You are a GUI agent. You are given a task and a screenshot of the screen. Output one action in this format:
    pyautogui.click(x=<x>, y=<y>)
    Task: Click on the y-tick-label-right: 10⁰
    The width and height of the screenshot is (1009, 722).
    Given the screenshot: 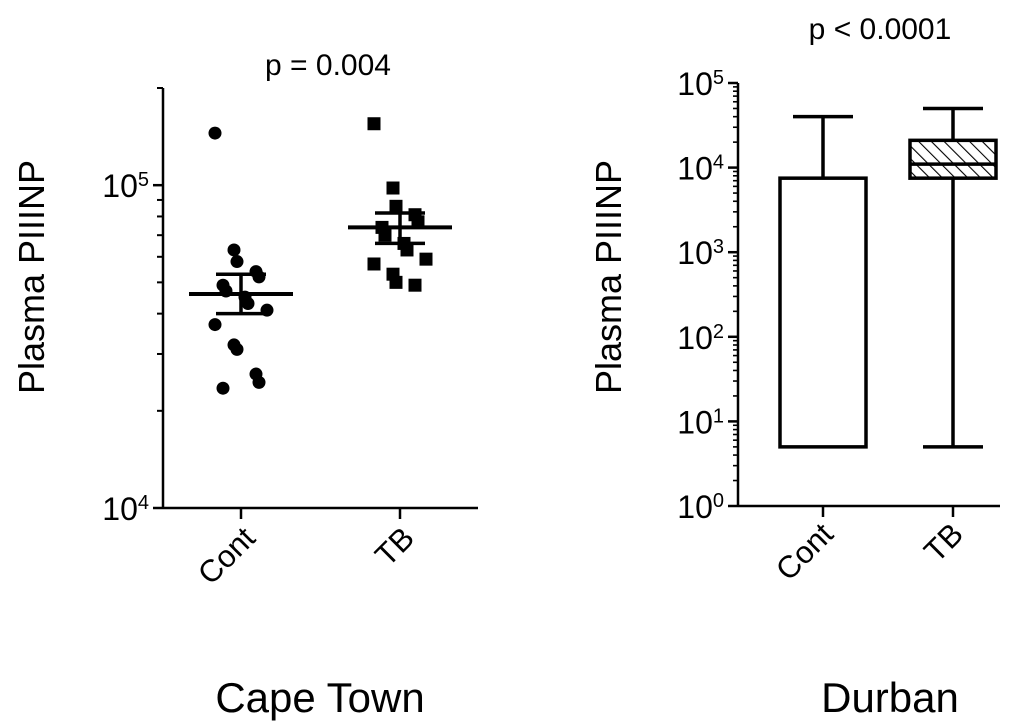 What is the action you would take?
    pyautogui.click(x=700, y=507)
    